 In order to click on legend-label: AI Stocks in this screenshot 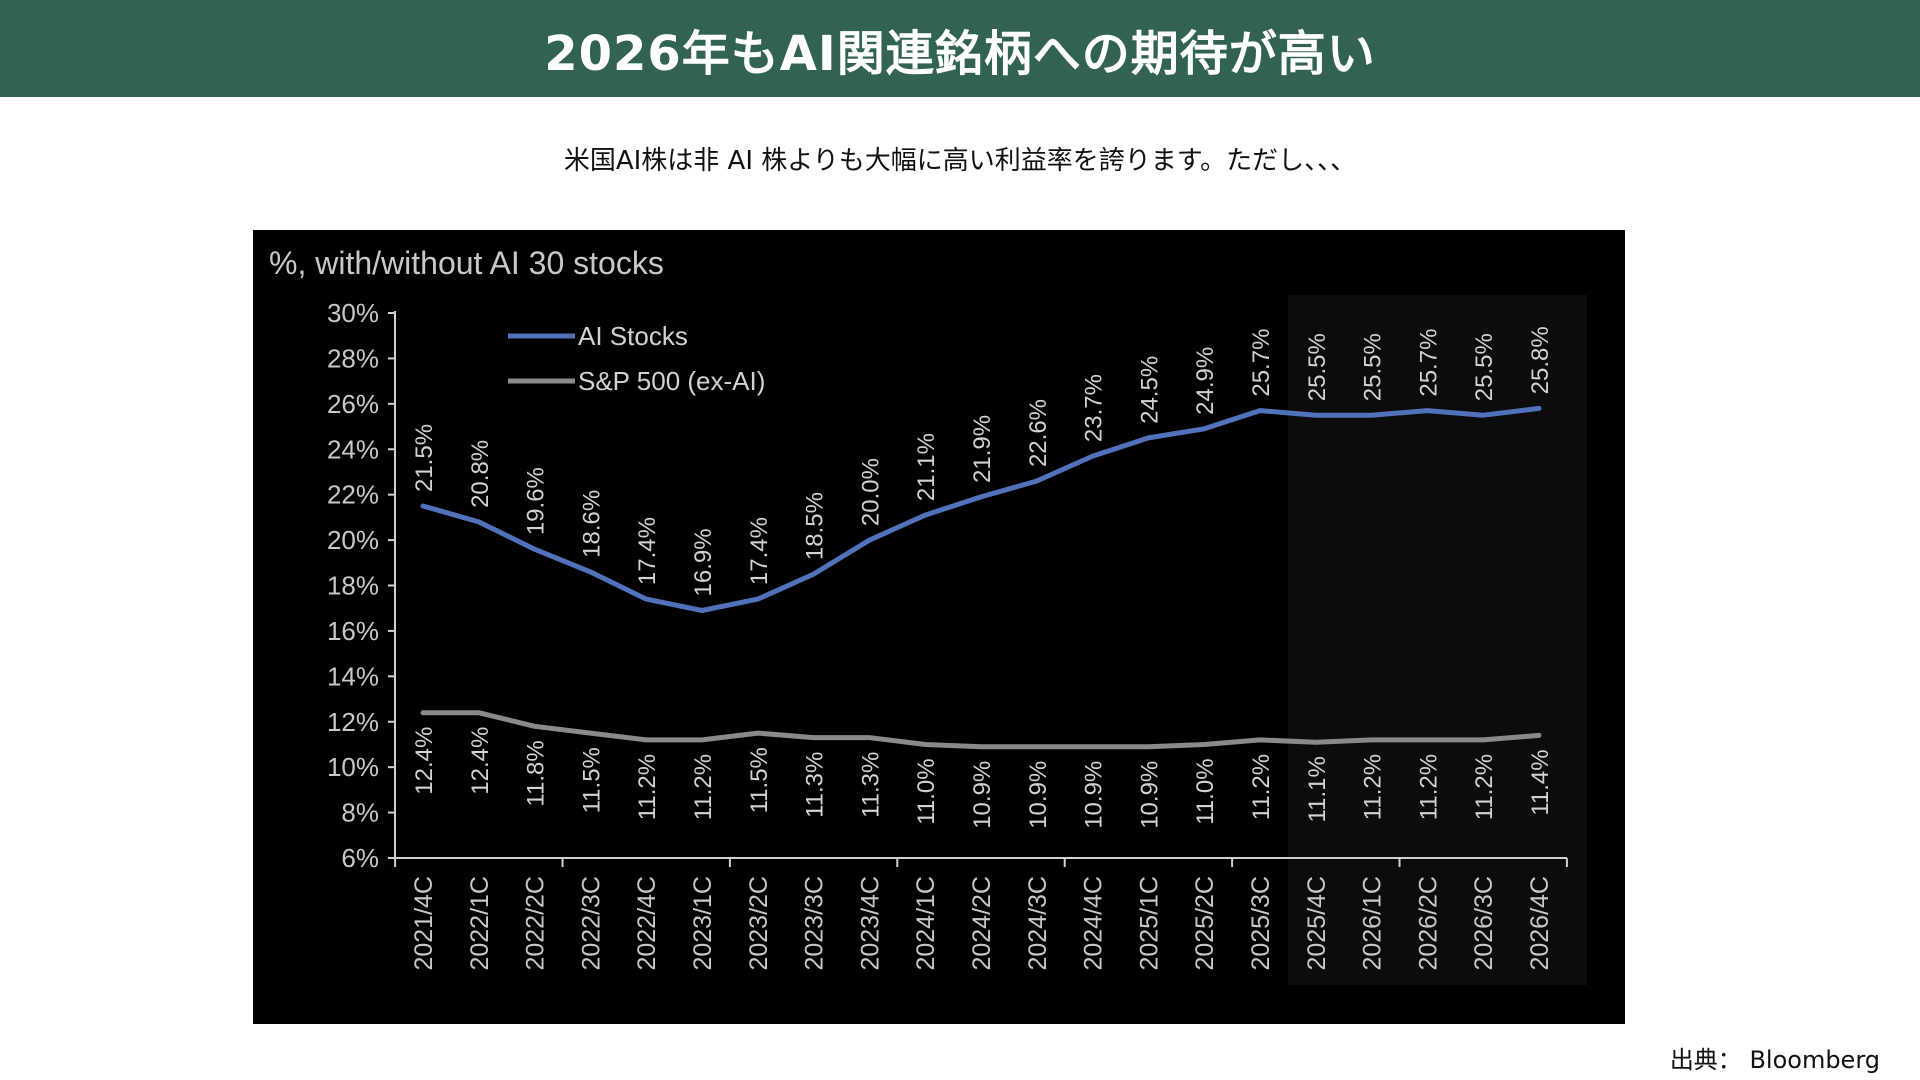, I will do `click(633, 336)`.